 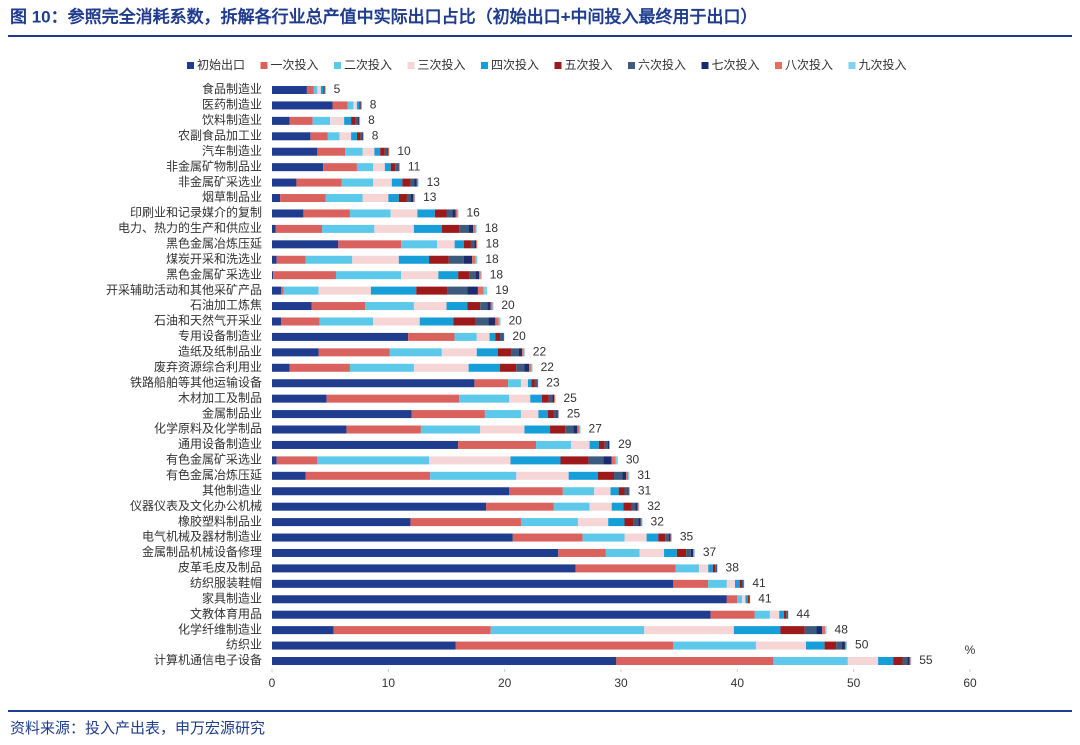 What do you see at coordinates (540, 352) in the screenshot?
I see `total-label: 22` at bounding box center [540, 352].